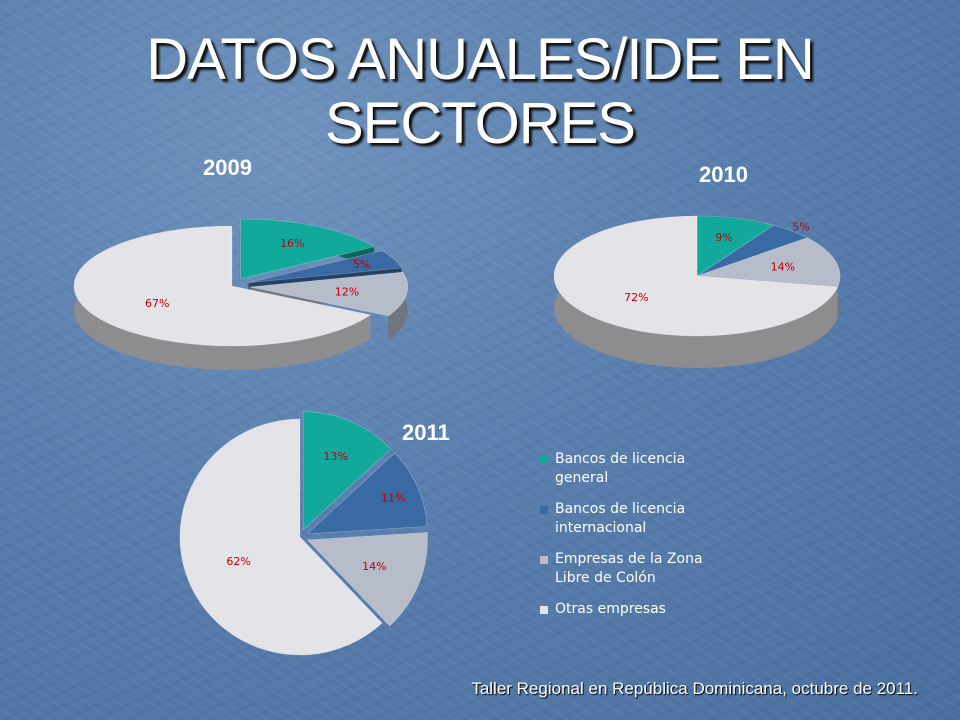 The height and width of the screenshot is (720, 960). I want to click on pie-2010-slice-otras, so click(695, 276).